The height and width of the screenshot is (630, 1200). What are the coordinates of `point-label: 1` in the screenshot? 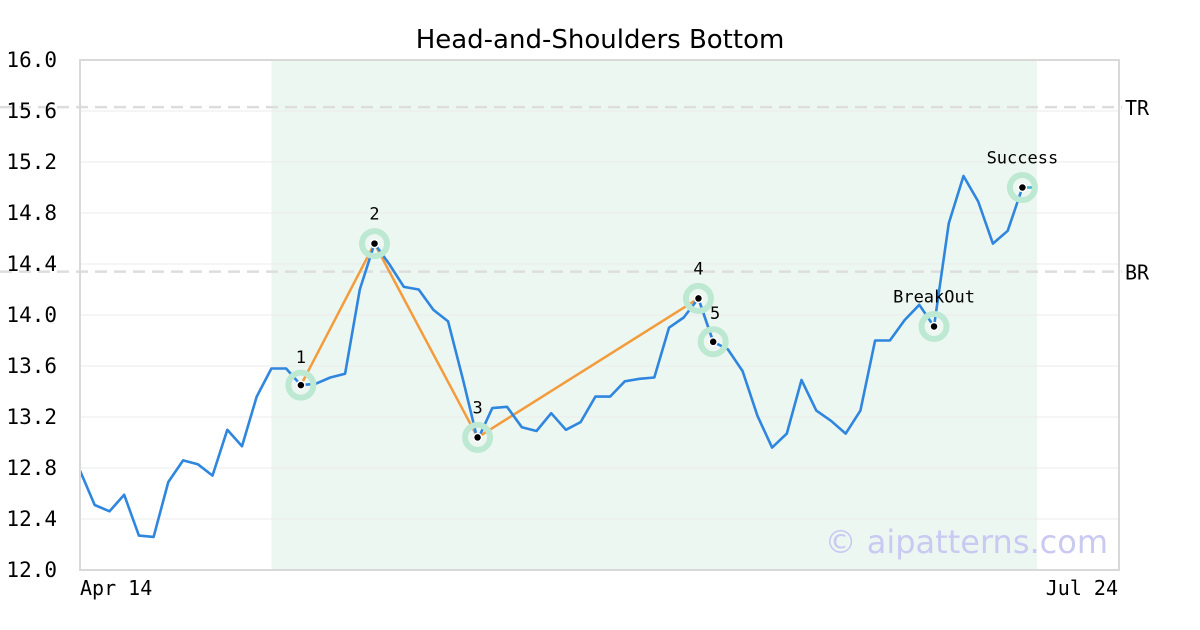 It's located at (301, 358).